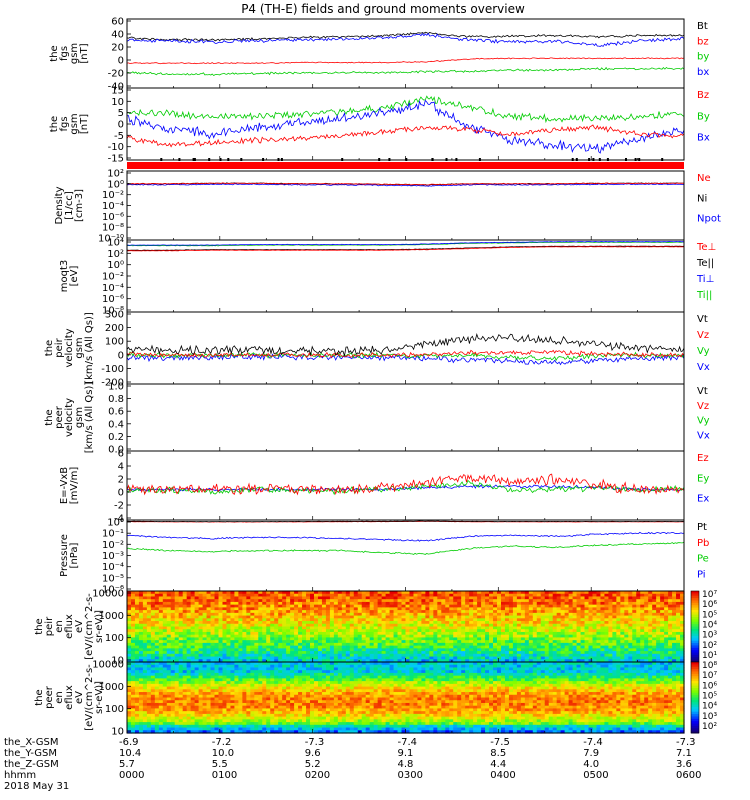 This screenshot has width=750, height=800. I want to click on y-axis-label: Density, so click(59, 205).